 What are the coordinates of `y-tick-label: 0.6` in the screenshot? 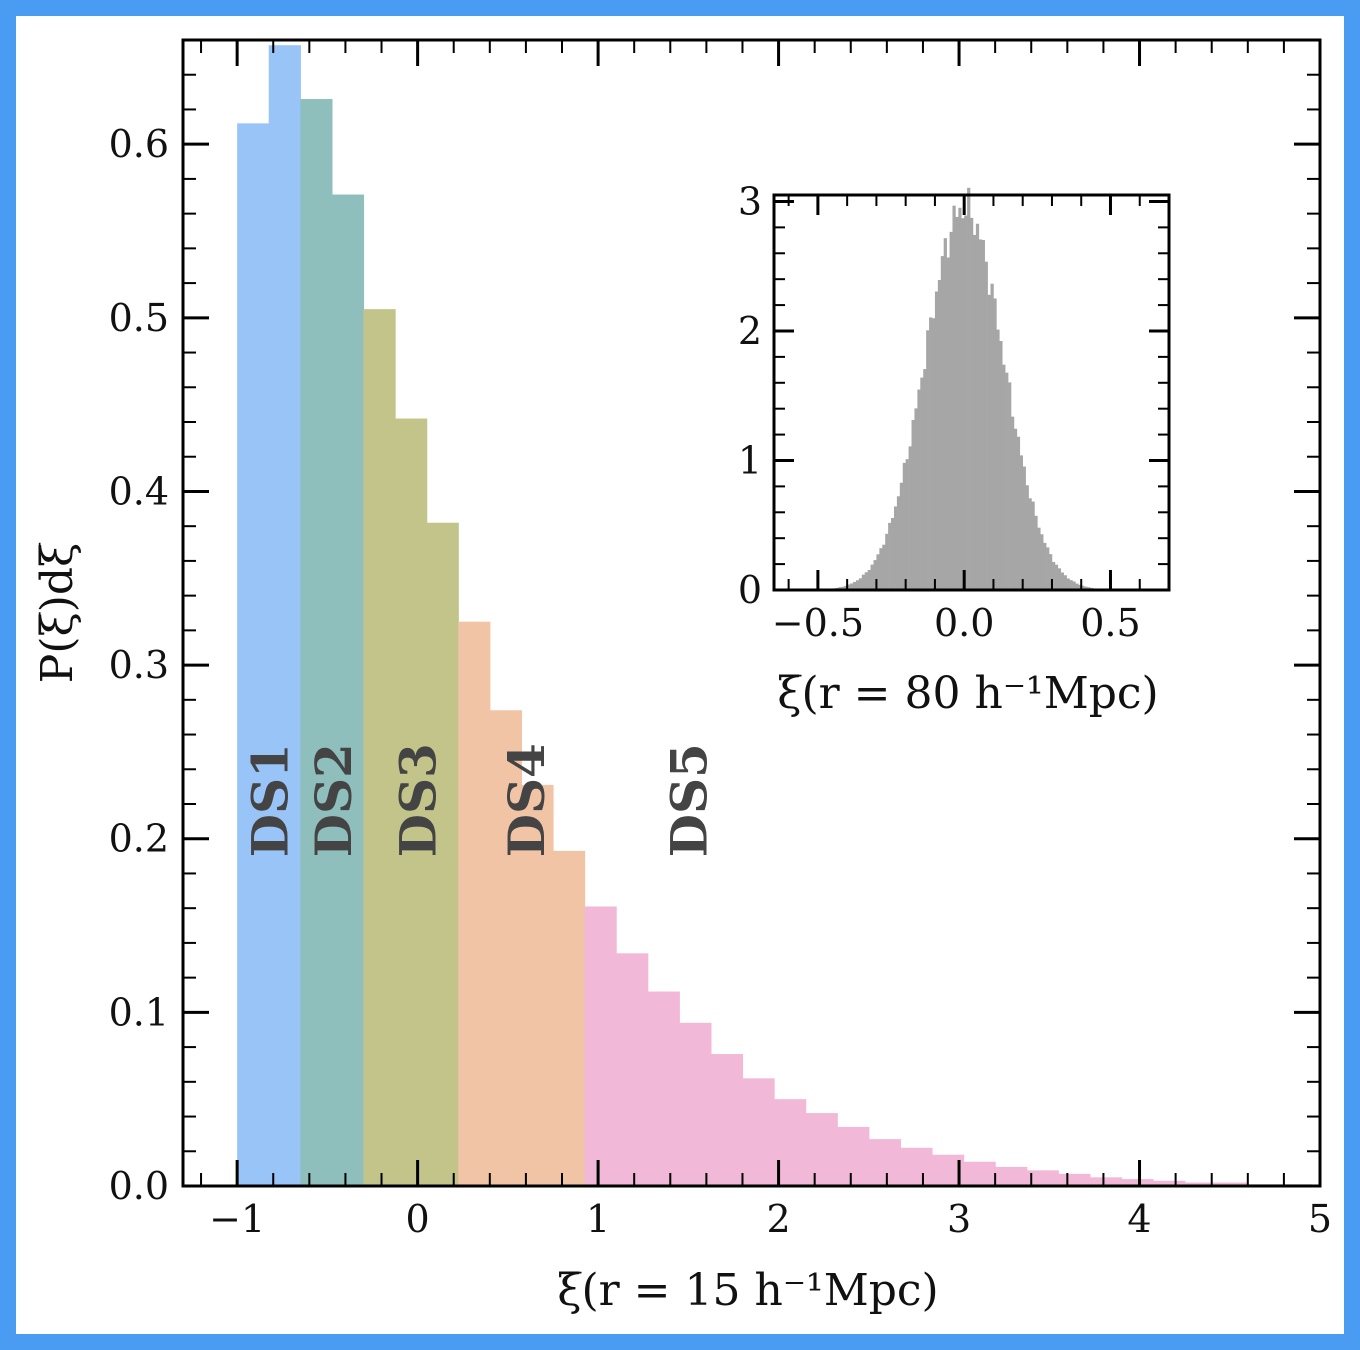 It's located at (139, 144).